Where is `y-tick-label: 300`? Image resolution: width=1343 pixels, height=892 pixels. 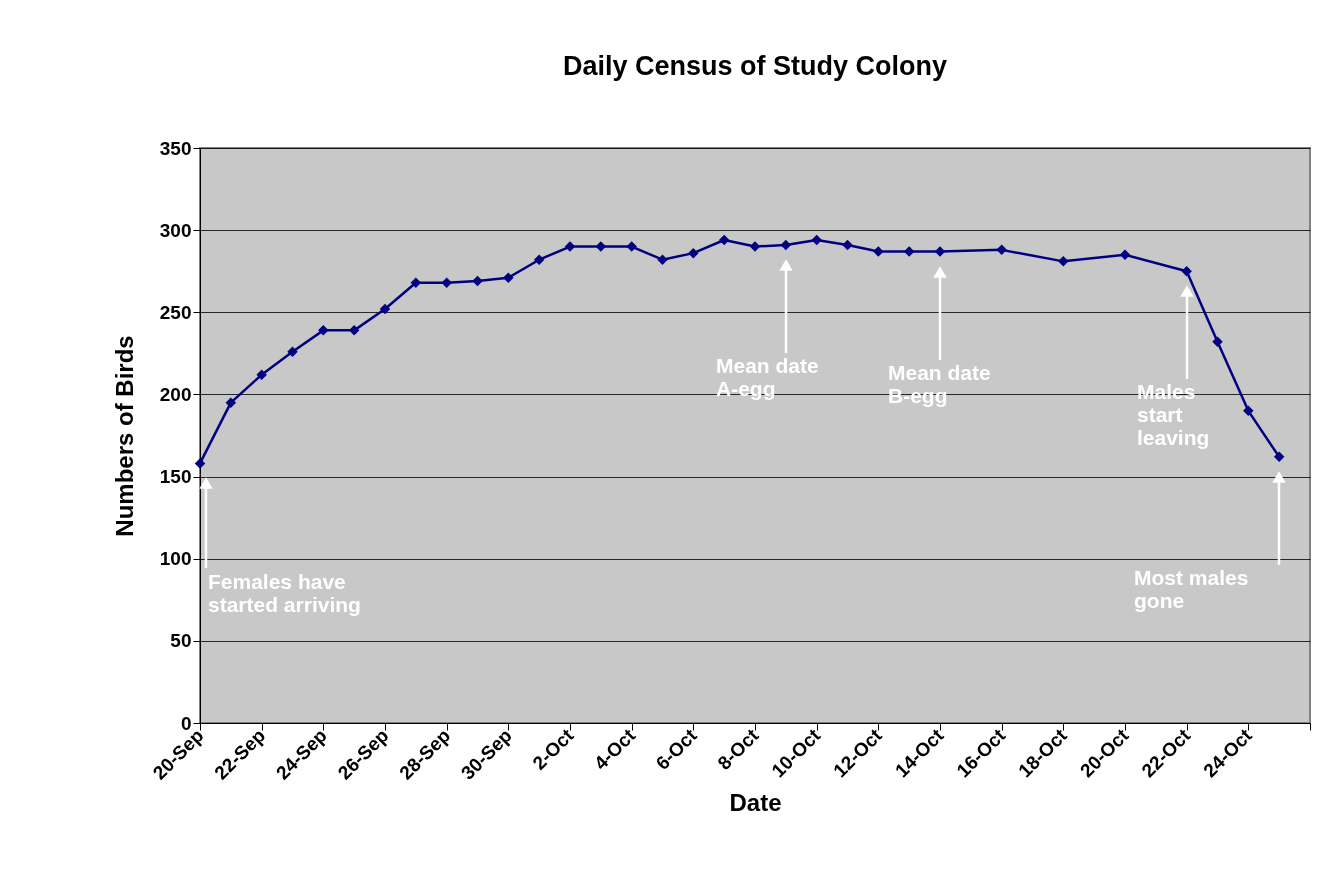 y-tick-label: 300 is located at coordinates (175, 230).